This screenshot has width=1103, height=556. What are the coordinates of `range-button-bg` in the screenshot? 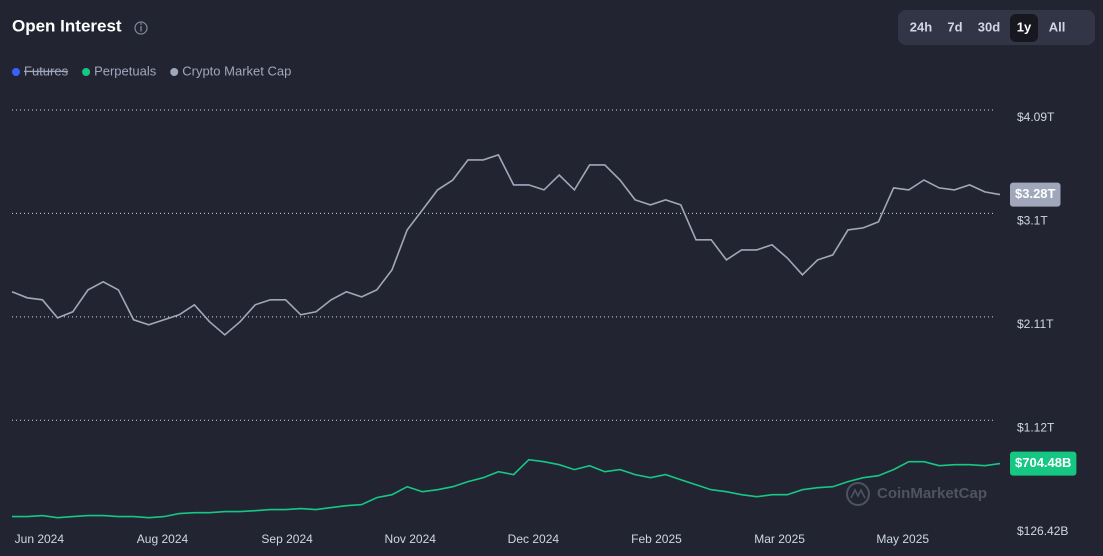 It's located at (1024, 28).